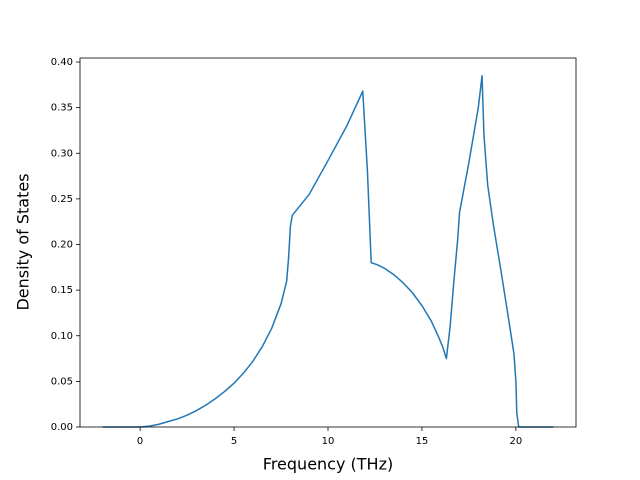 The height and width of the screenshot is (480, 640). Describe the element at coordinates (62, 199) in the screenshot. I see `y-tick-label: 0.25` at that location.